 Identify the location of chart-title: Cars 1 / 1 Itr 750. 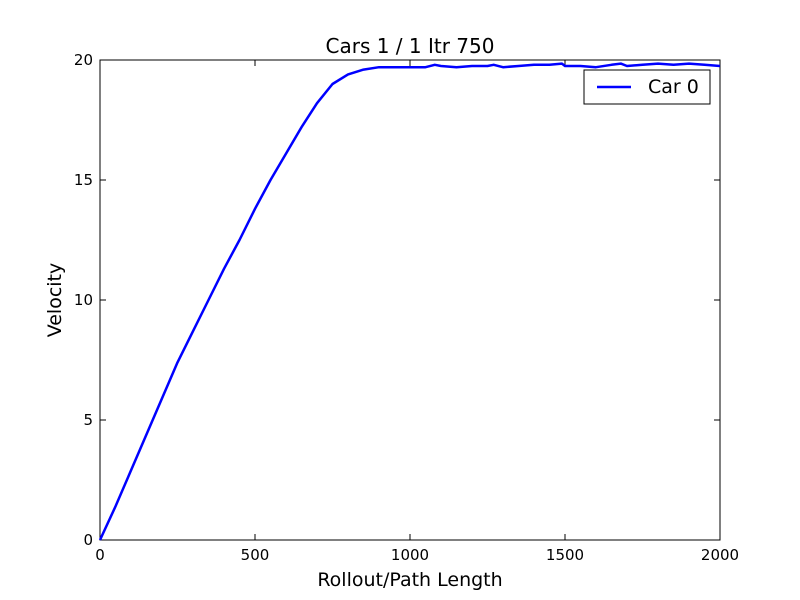
(410, 46).